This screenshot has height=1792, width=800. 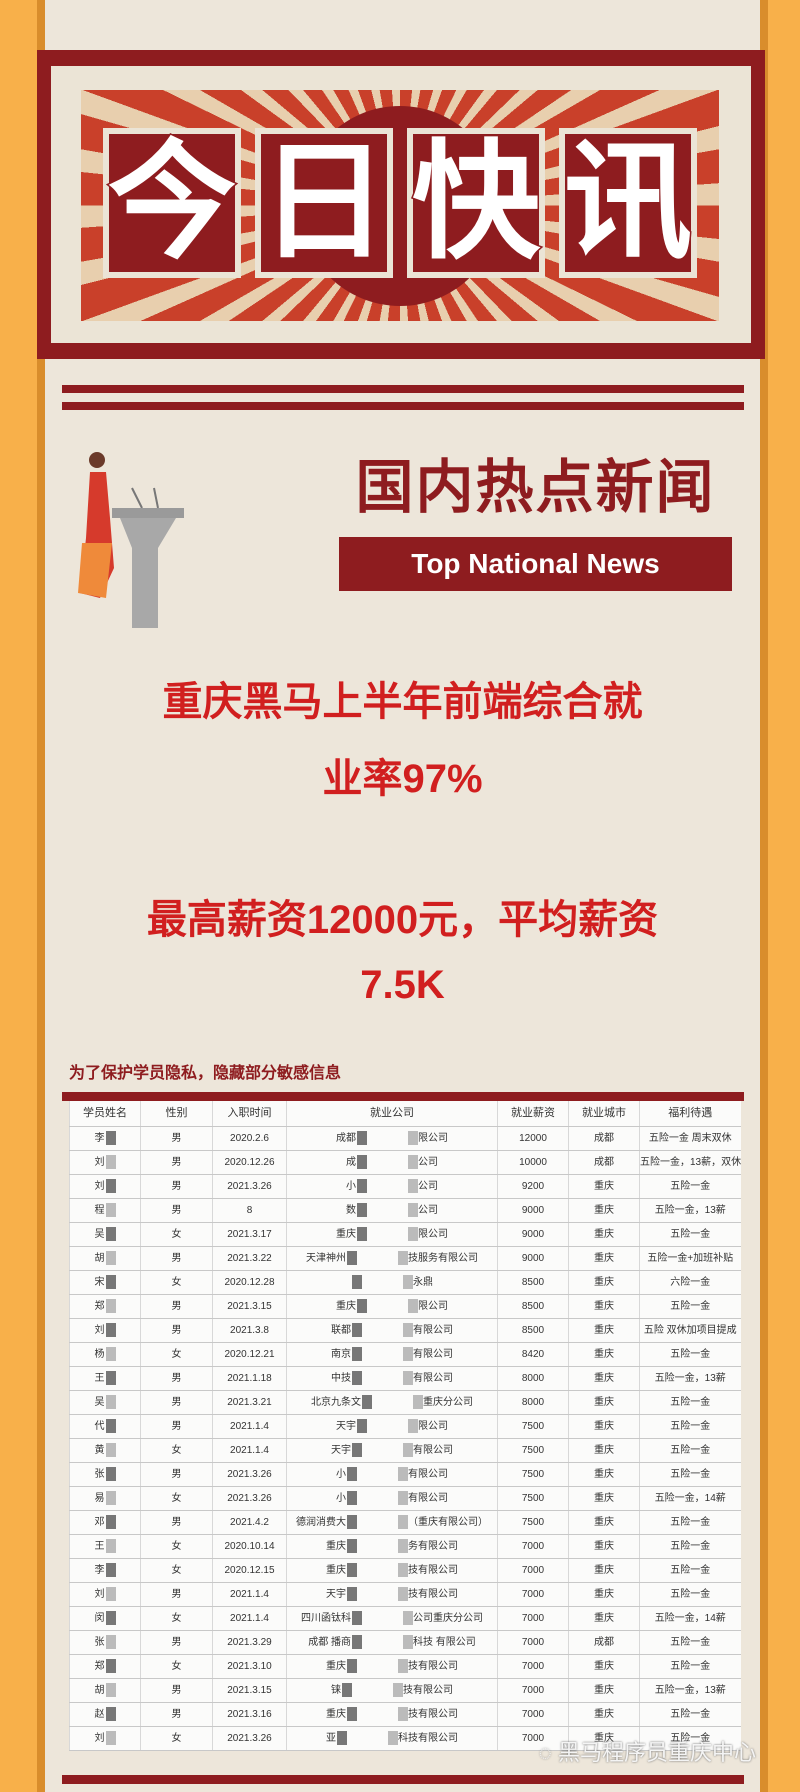 What do you see at coordinates (99, 1426) in the screenshot?
I see `name-text: 代` at bounding box center [99, 1426].